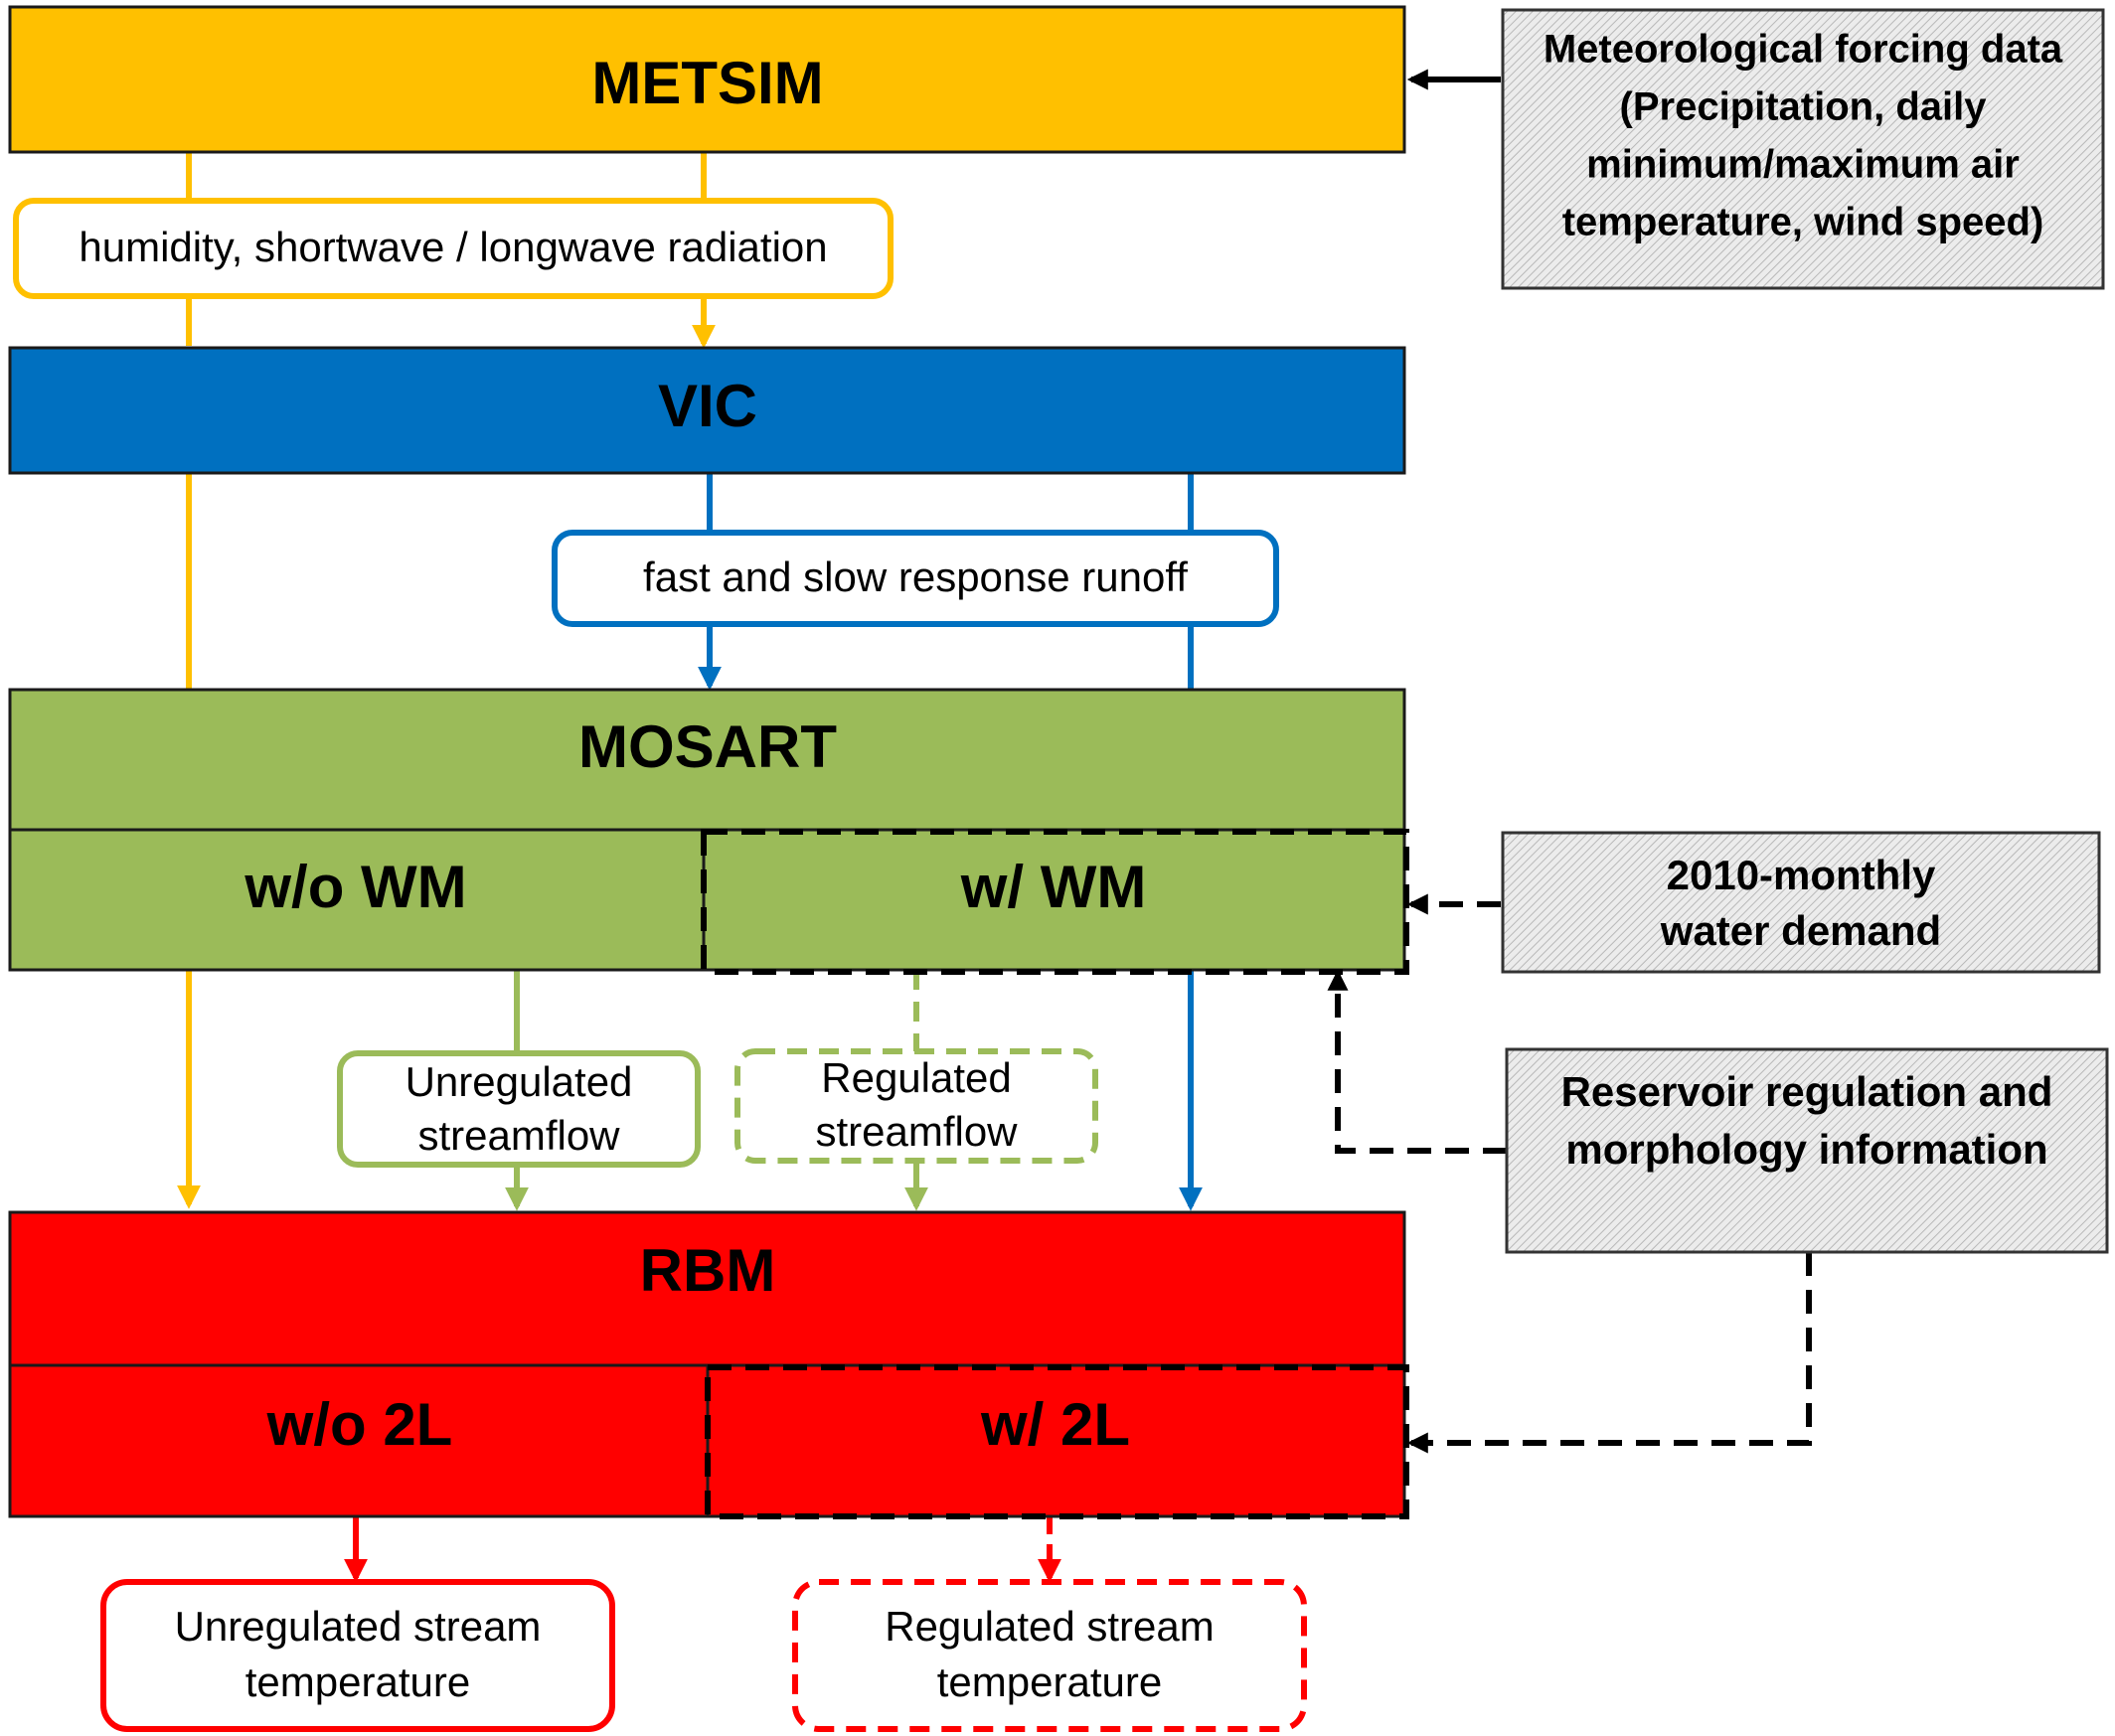  What do you see at coordinates (1803, 222) in the screenshot?
I see `forcing-line4: temperature, wind speed)` at bounding box center [1803, 222].